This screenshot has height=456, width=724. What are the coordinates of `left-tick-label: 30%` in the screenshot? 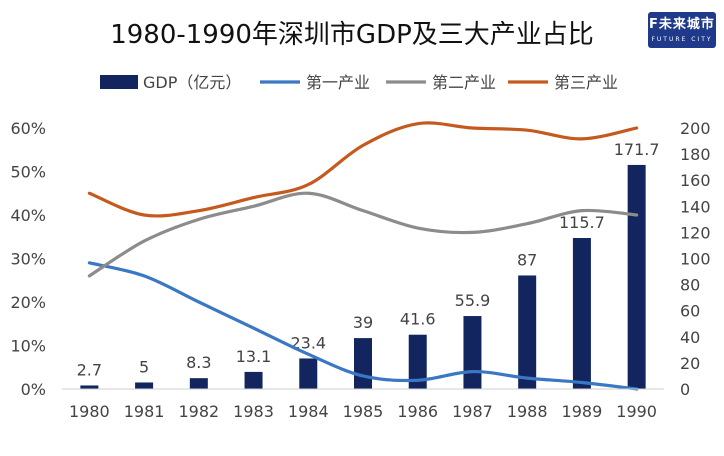 It's located at (28, 259).